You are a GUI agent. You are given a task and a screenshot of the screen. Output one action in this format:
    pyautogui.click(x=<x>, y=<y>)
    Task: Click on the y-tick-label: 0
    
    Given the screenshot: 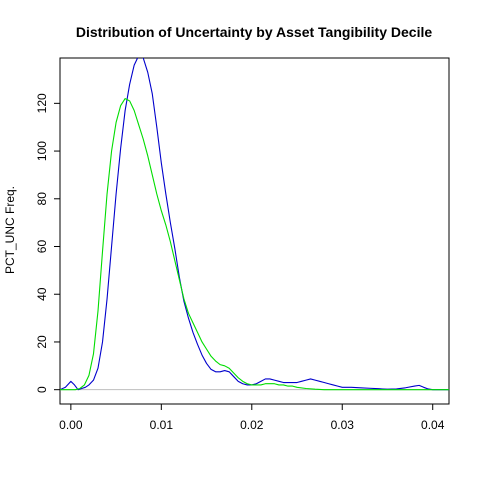 What is the action you would take?
    pyautogui.click(x=42, y=389)
    